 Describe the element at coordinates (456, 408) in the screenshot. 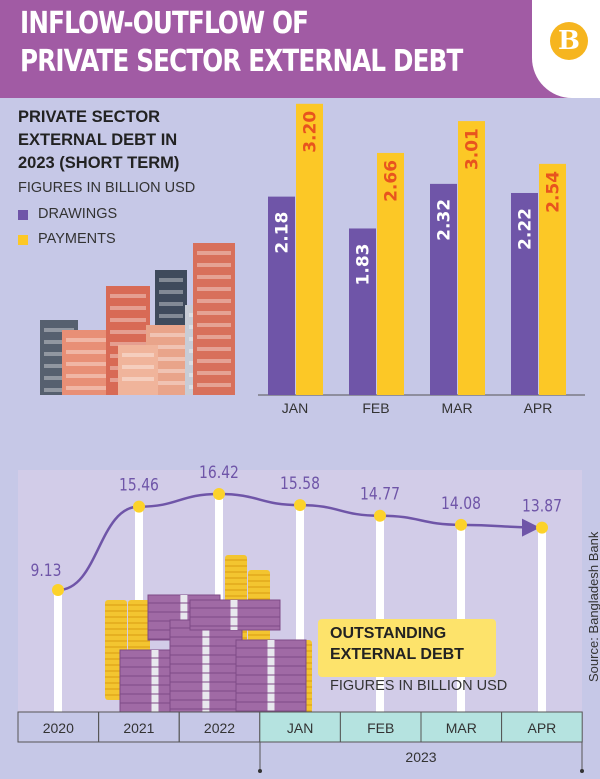

I see `bar-category-label: MAR` at that location.